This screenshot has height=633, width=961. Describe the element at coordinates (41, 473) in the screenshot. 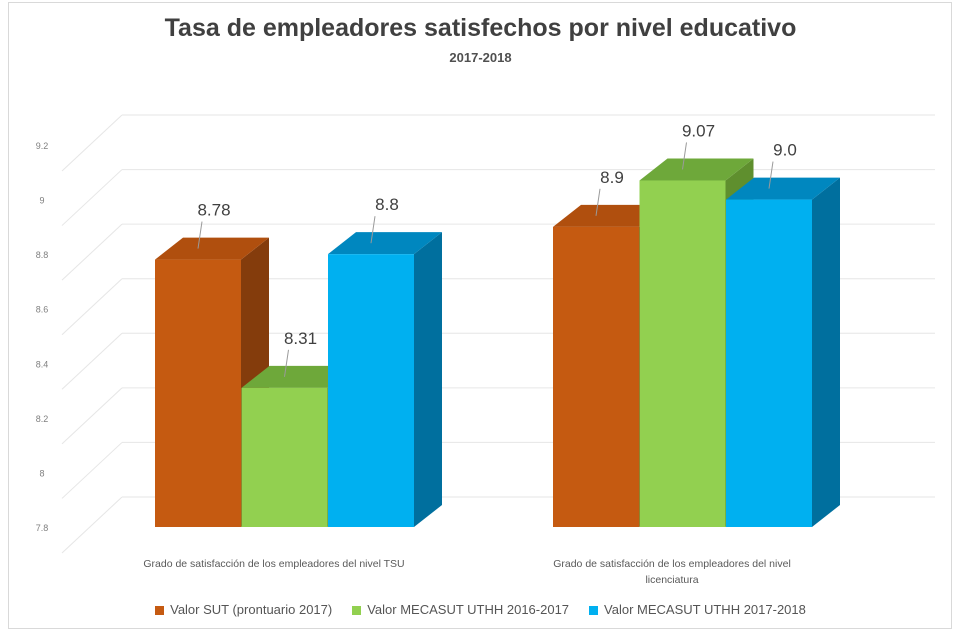

I see `y-tick-label: 8` at that location.